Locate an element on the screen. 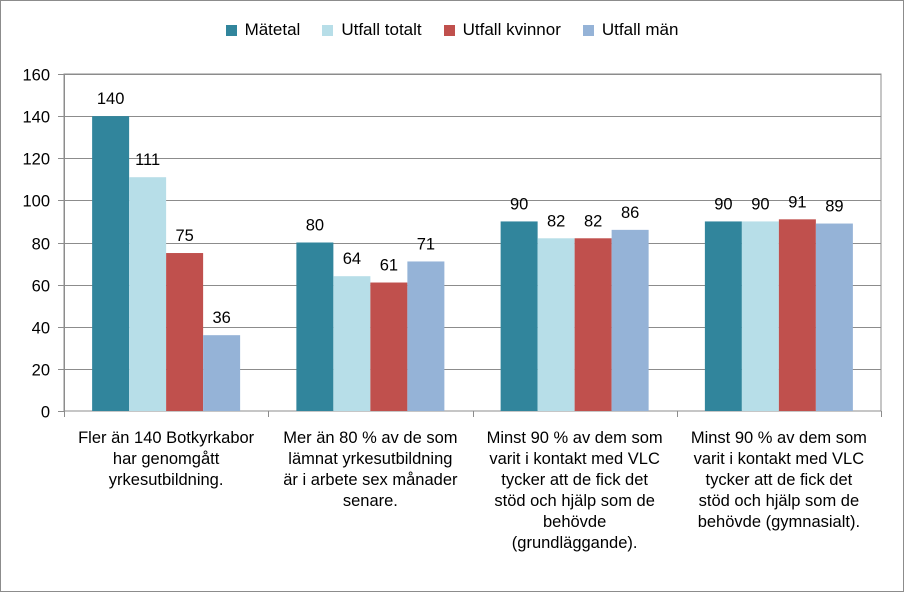 This screenshot has height=592, width=904. legend-label: Utfall män is located at coordinates (640, 29).